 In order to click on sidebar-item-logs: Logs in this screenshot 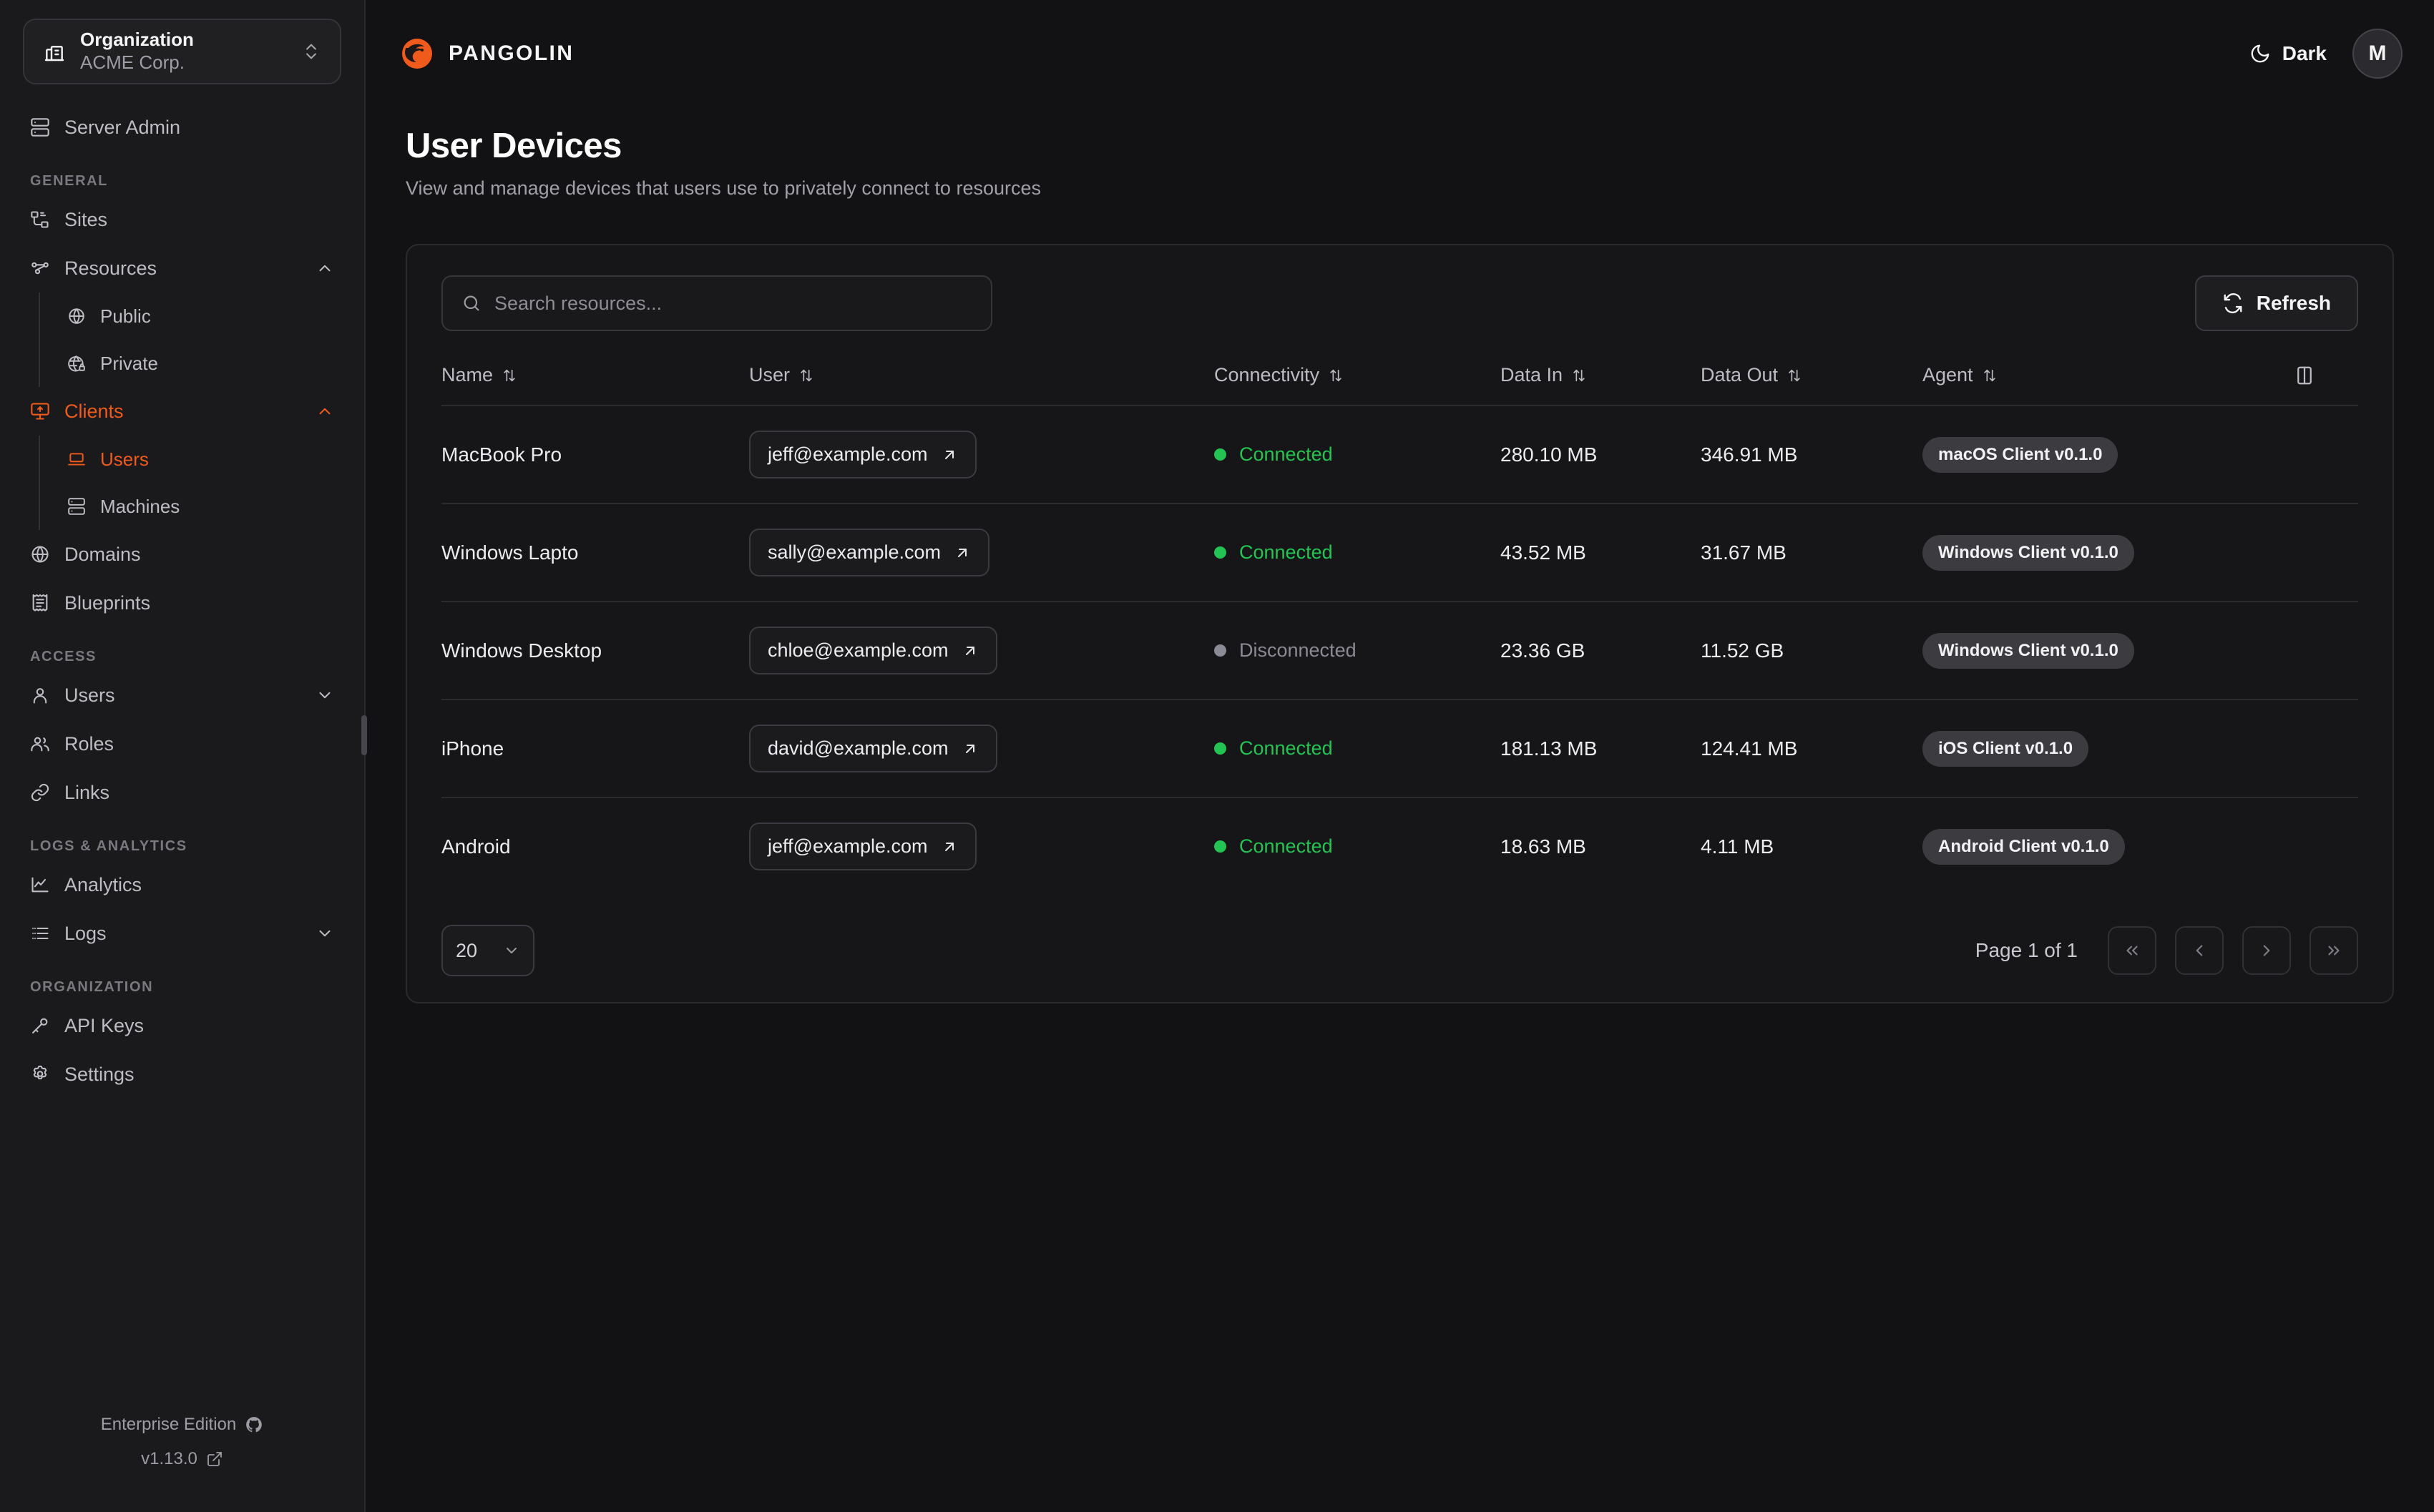, I will do `click(182, 933)`.